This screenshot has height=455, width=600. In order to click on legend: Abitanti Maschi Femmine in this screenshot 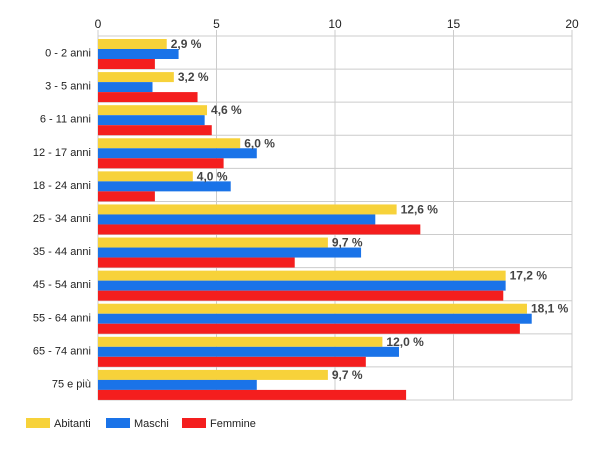, I will do `click(141, 424)`.